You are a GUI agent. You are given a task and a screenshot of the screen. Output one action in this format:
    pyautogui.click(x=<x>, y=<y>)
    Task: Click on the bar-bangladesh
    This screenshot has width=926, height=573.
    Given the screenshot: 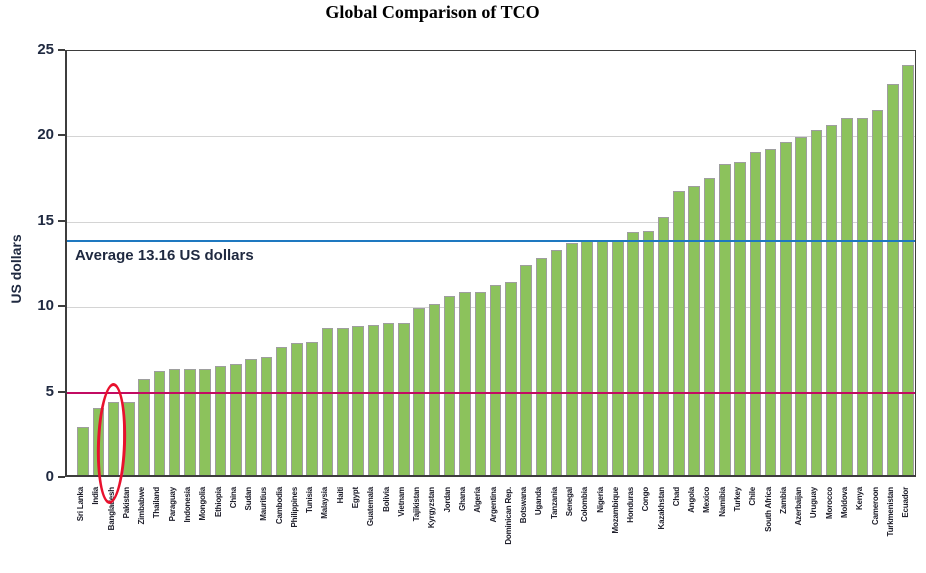 What is the action you would take?
    pyautogui.click(x=113, y=438)
    